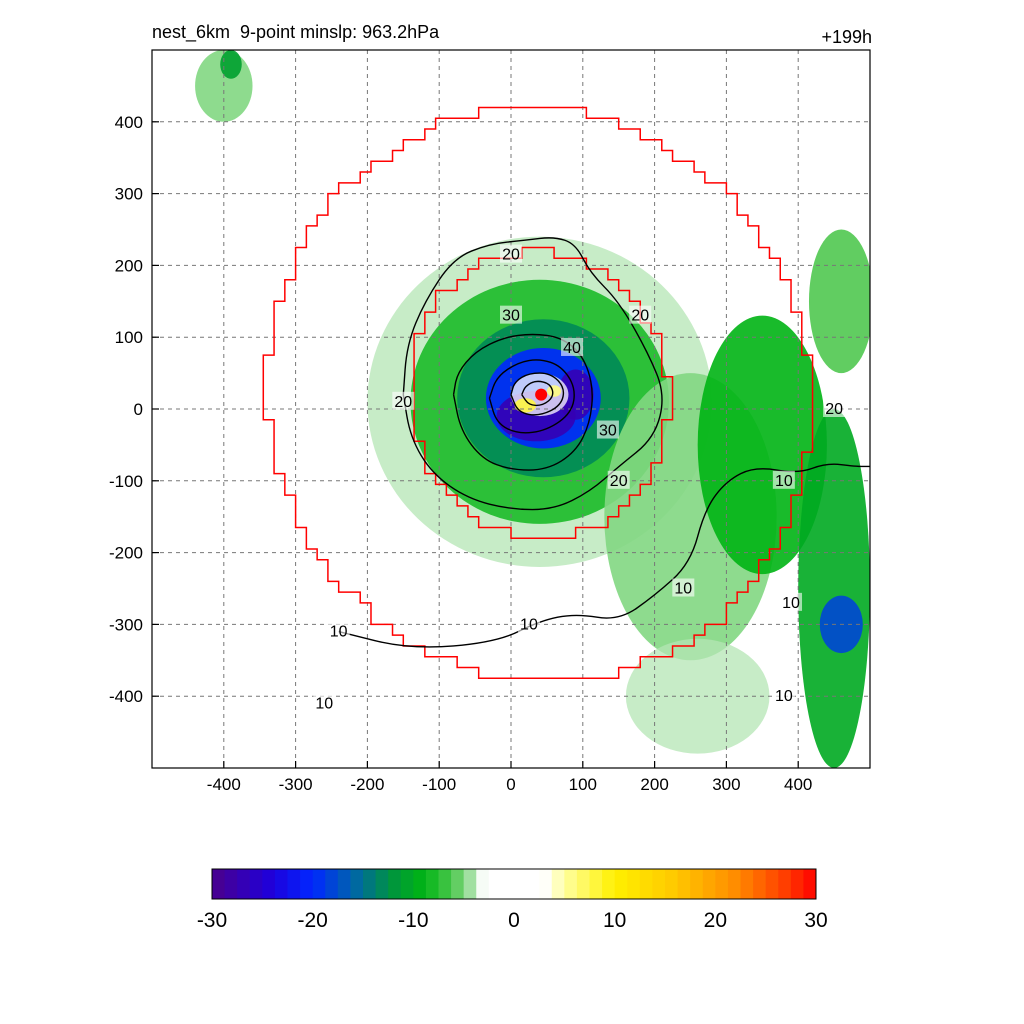 The width and height of the screenshot is (1024, 1024). What do you see at coordinates (224, 784) in the screenshot?
I see `x-tick-label: -400` at bounding box center [224, 784].